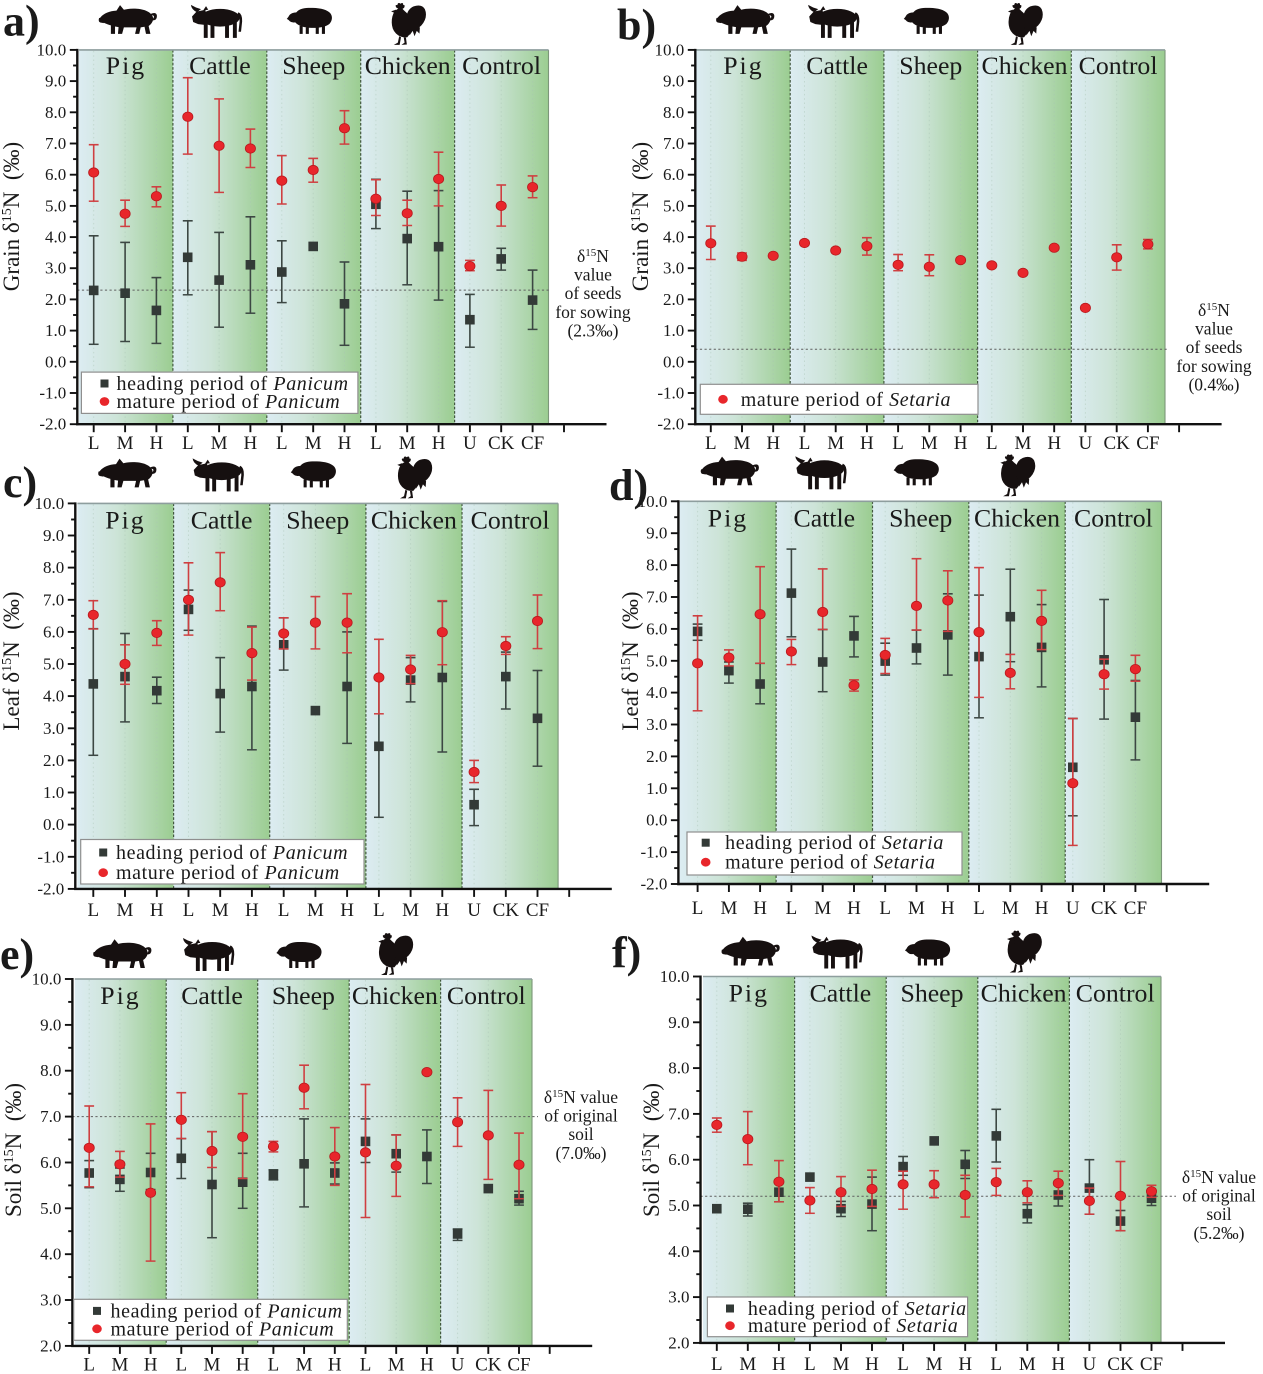 Image resolution: width=1263 pixels, height=1374 pixels. What do you see at coordinates (581, 1097) in the screenshot?
I see `svg-text: δ15N value` at bounding box center [581, 1097].